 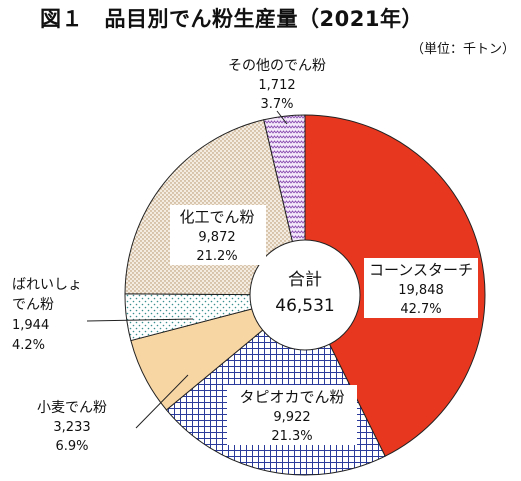 I want to click on center-label: 合計, so click(x=305, y=280).